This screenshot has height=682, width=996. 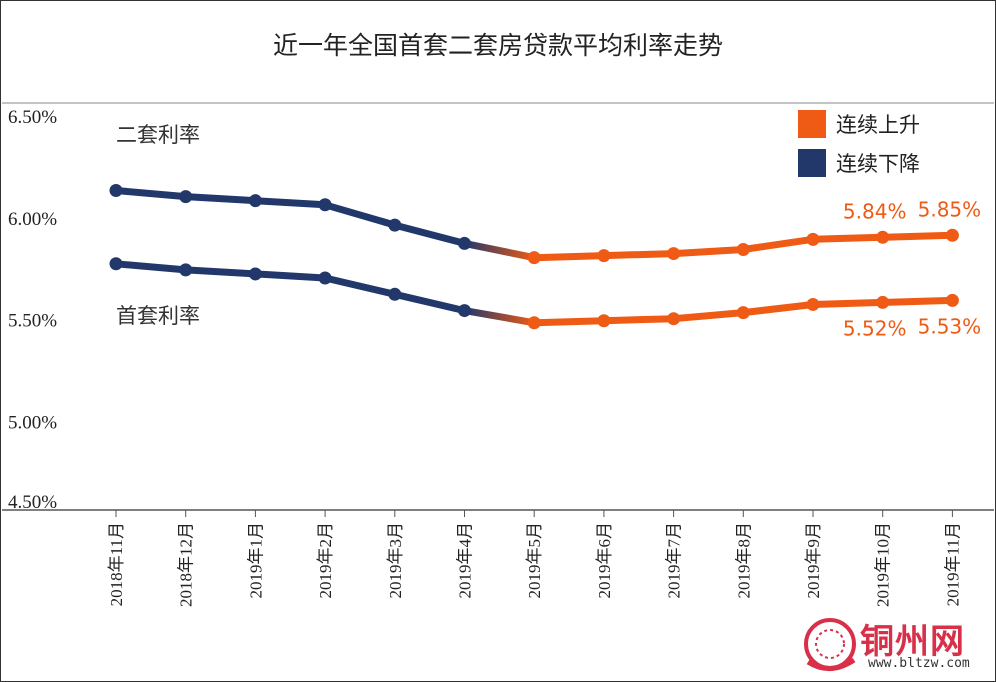 What do you see at coordinates (395, 560) in the screenshot?
I see `x-tick-label: 2019年3月` at bounding box center [395, 560].